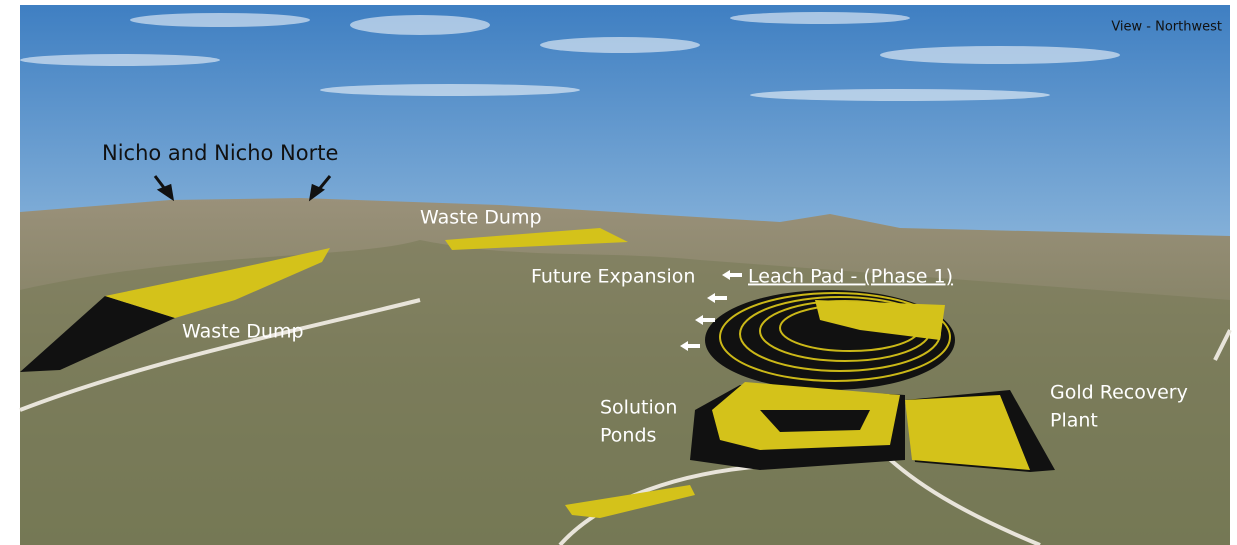 The width and height of the screenshot is (1237, 545). What do you see at coordinates (1119, 393) in the screenshot?
I see `gold-recovery-label: Gold Recovery` at bounding box center [1119, 393].